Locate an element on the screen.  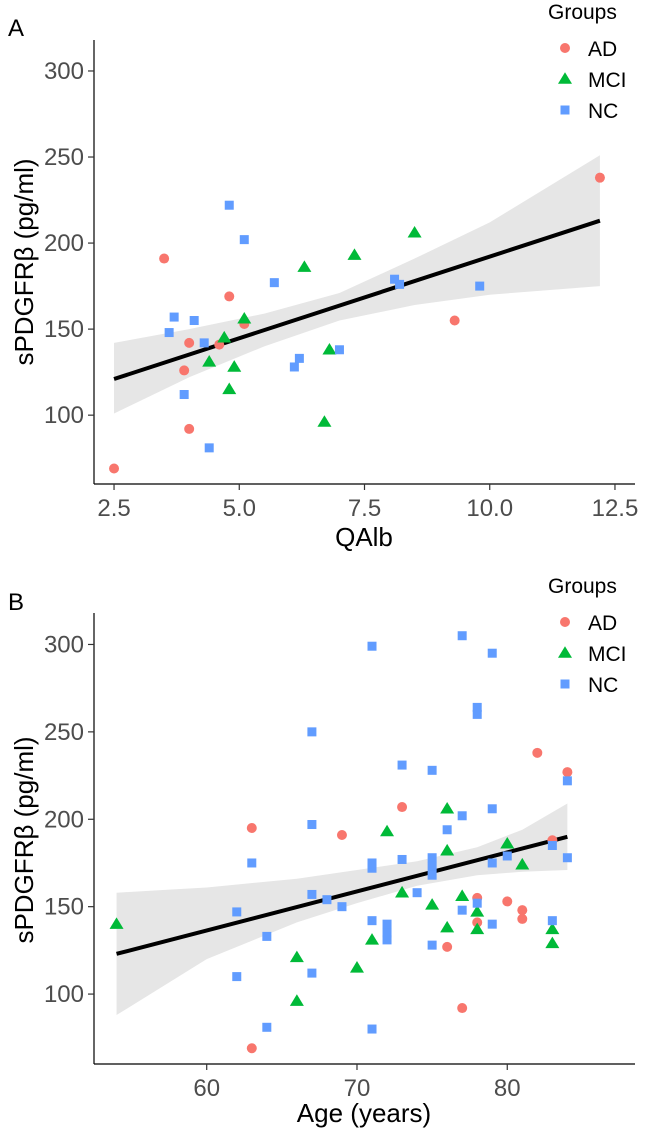
x-tick-label: 12.5 is located at coordinates (615, 508).